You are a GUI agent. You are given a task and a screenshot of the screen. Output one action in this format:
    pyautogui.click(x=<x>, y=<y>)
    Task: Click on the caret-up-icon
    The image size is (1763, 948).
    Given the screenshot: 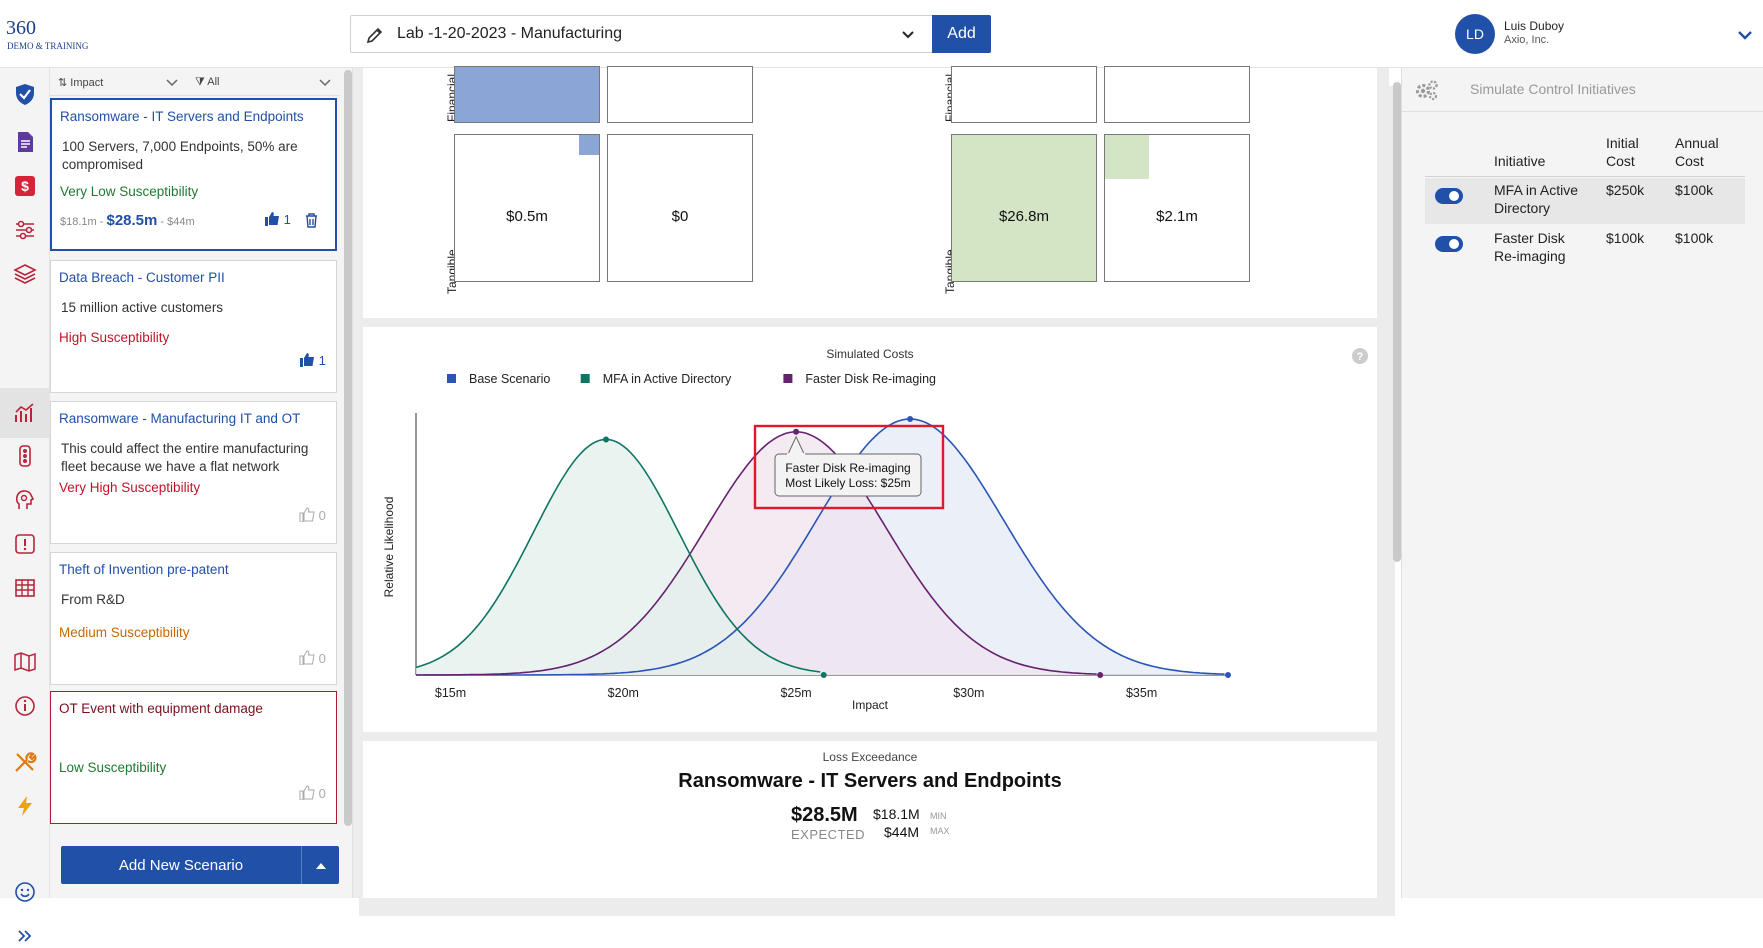 What is the action you would take?
    pyautogui.click(x=320, y=865)
    